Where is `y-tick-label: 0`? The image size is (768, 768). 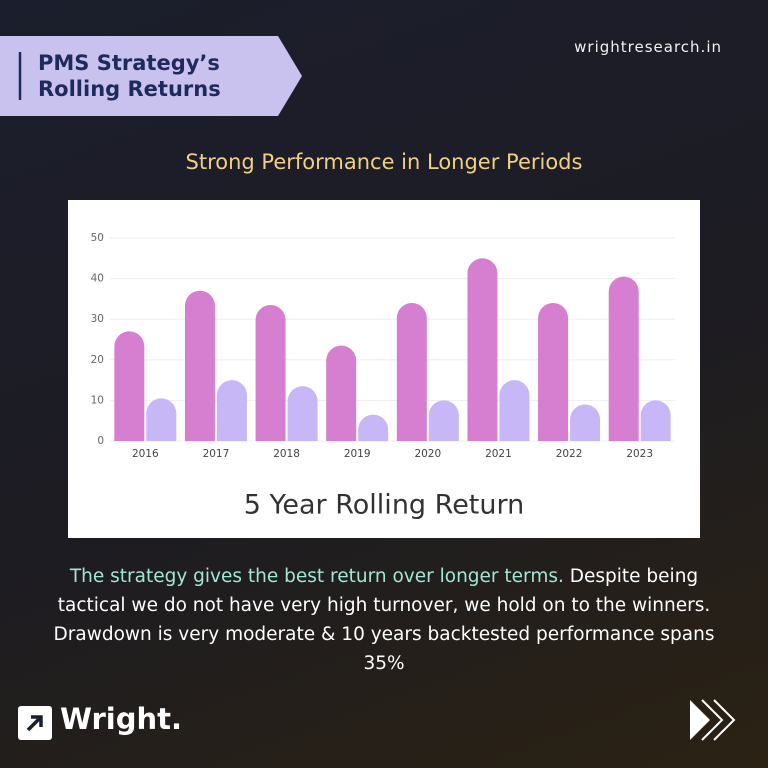 y-tick-label: 0 is located at coordinates (100, 441).